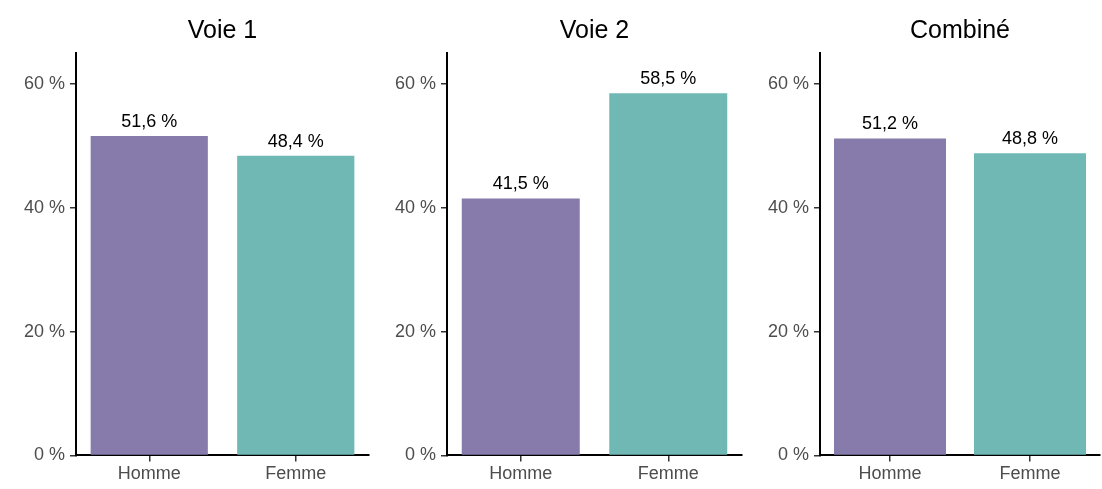 The image size is (1102, 489). I want to click on chart-title: Voie 2, so click(594, 29).